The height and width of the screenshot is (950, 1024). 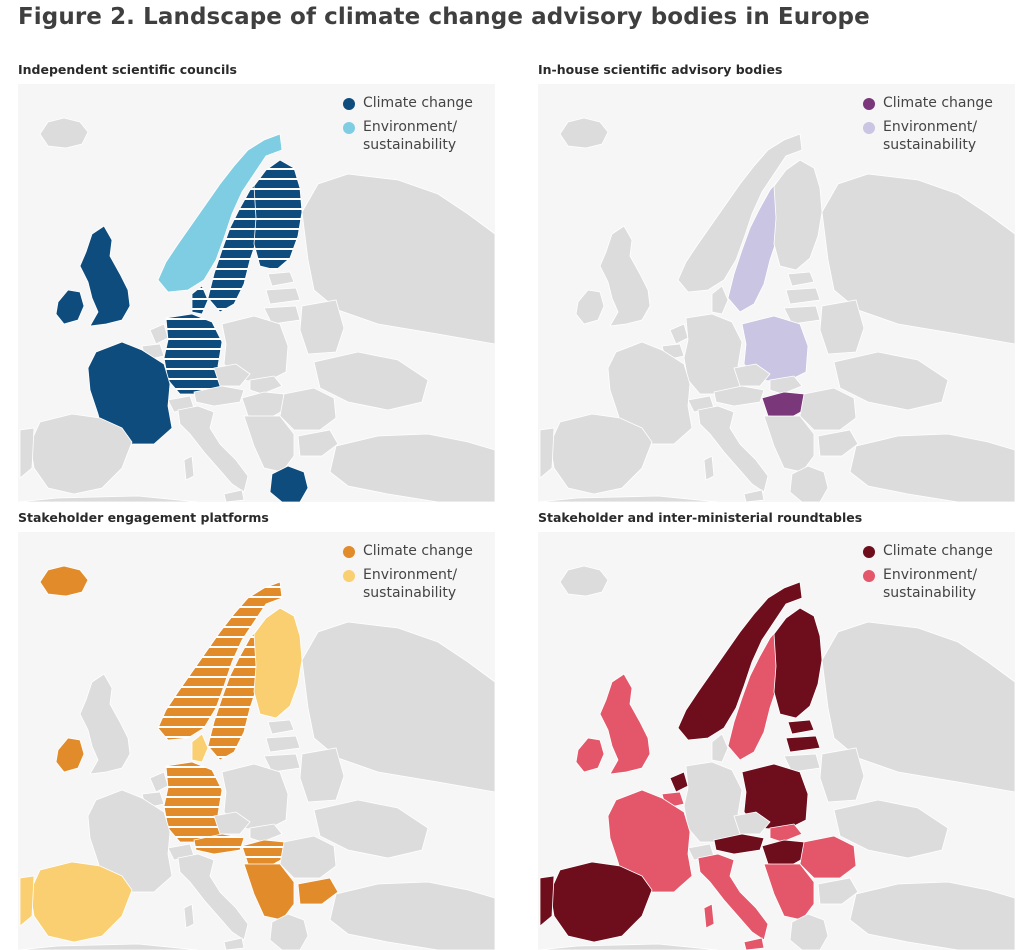 I want to click on country-ireland, so click(x=590, y=307).